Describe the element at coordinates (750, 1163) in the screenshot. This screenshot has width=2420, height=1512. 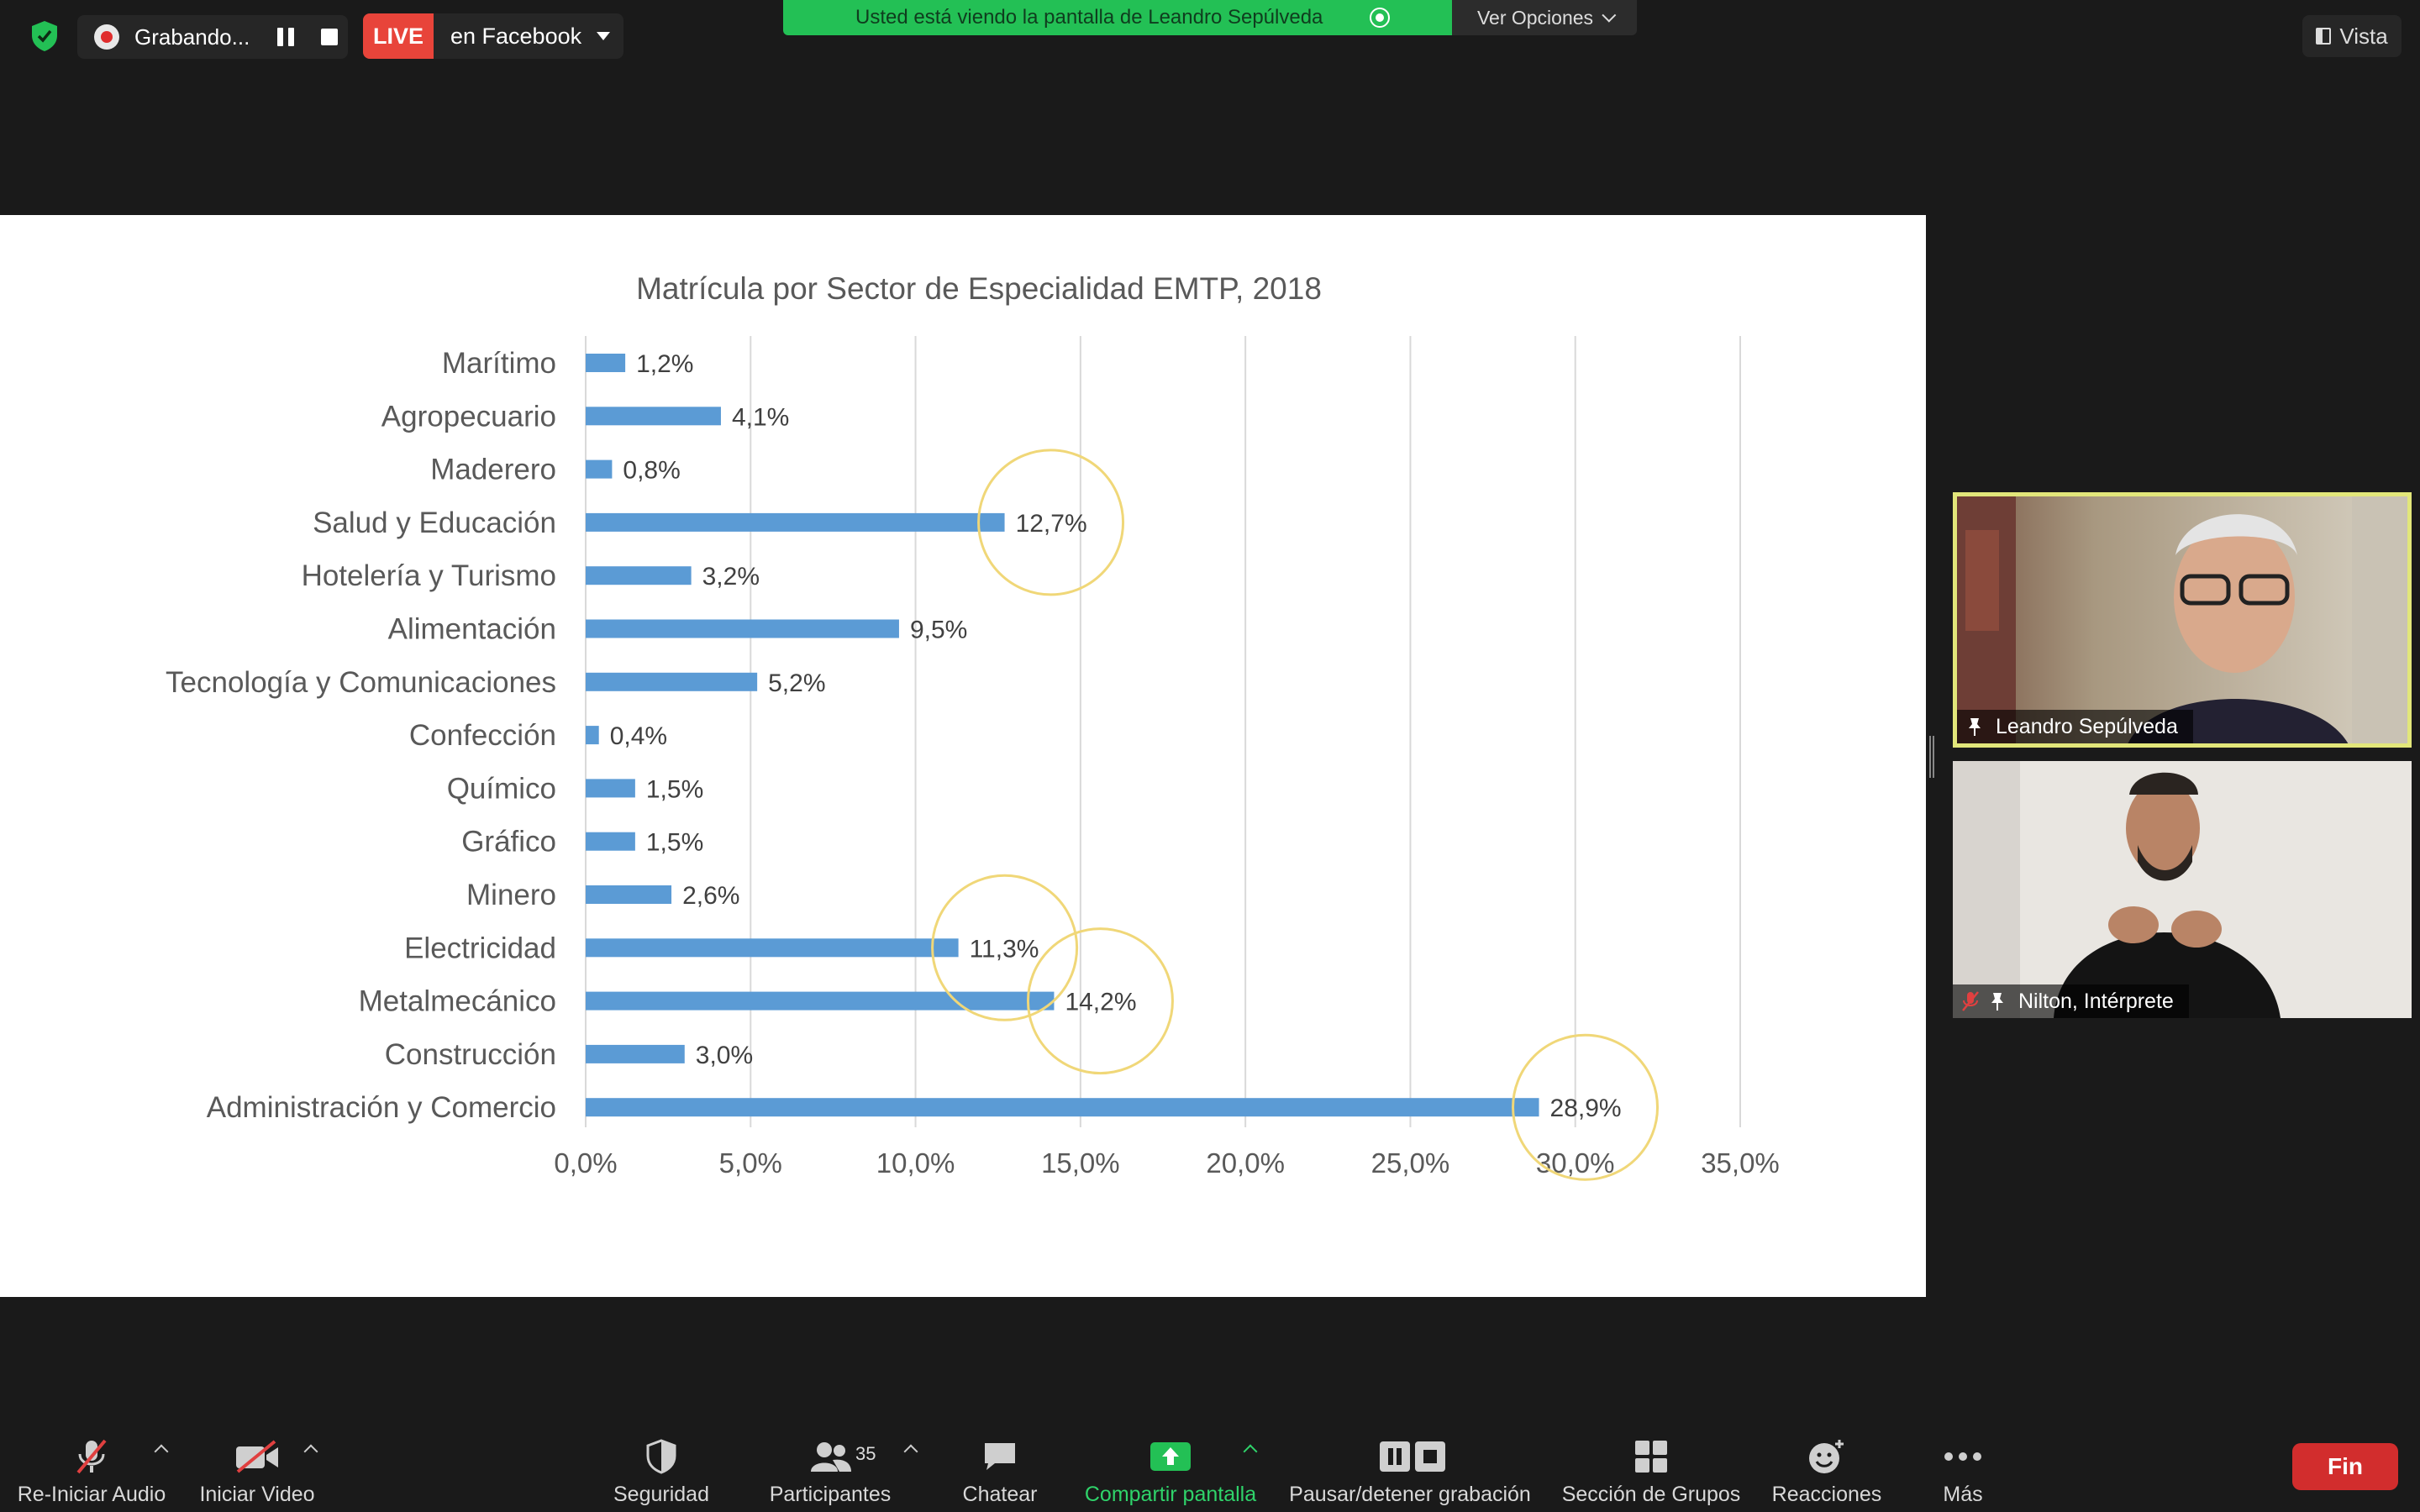
I see `x-tick-label: 5,0%` at that location.